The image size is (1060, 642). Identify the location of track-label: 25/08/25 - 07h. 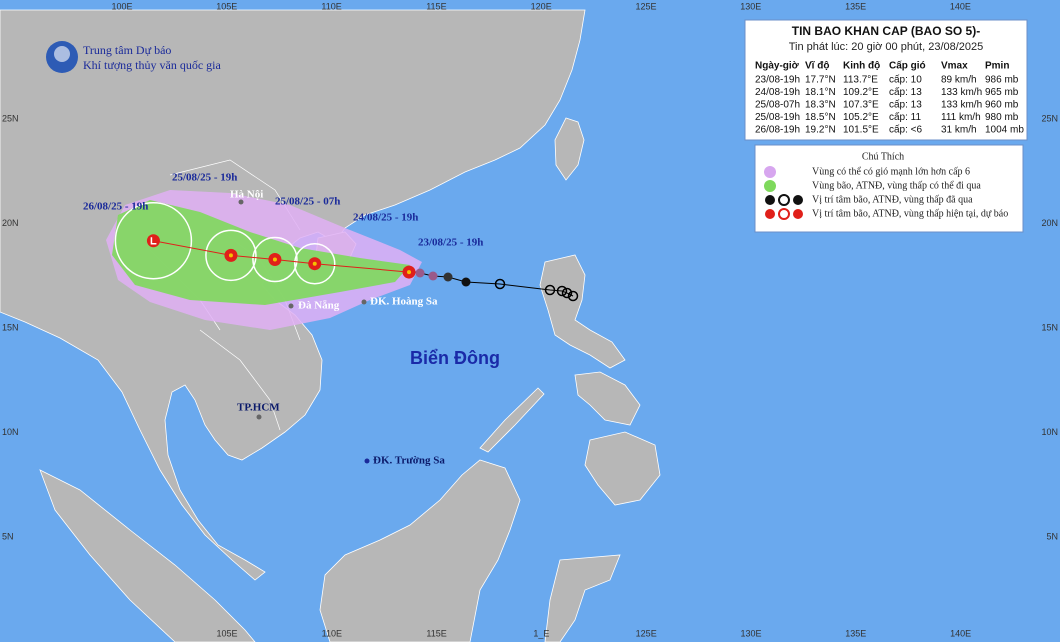
(307, 202).